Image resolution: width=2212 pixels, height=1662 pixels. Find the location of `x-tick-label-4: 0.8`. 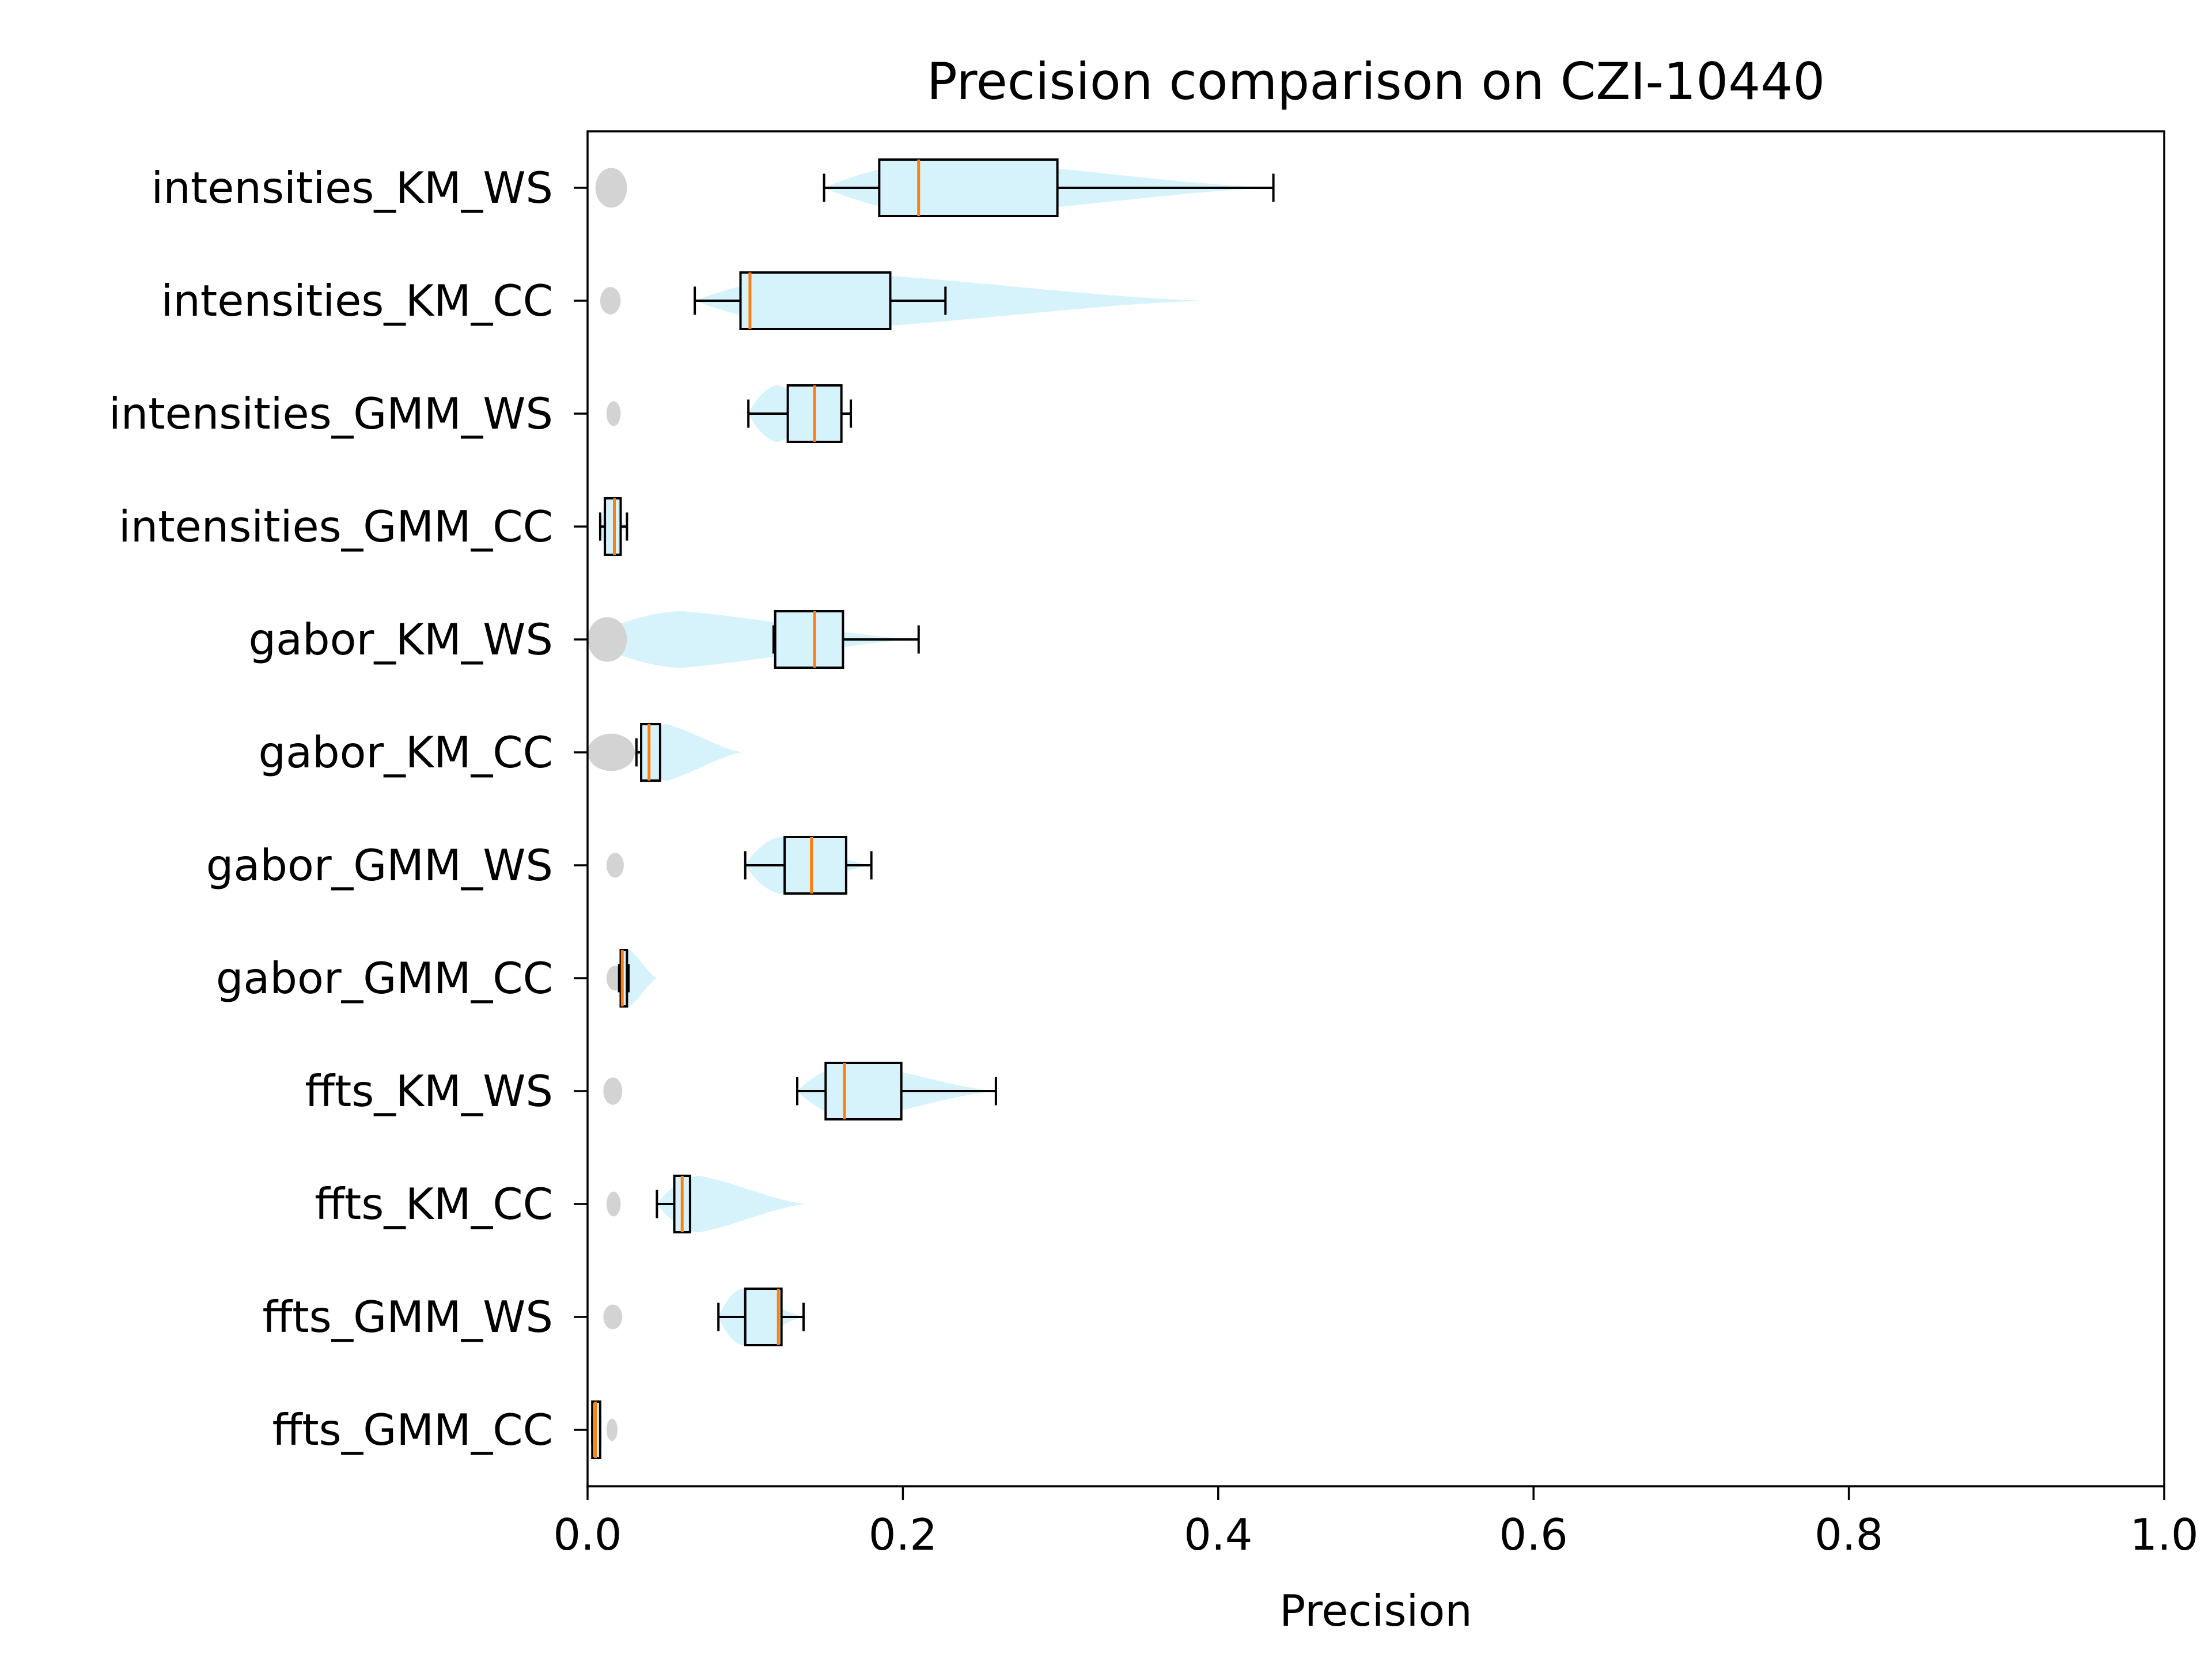

x-tick-label-4: 0.8 is located at coordinates (1849, 1534).